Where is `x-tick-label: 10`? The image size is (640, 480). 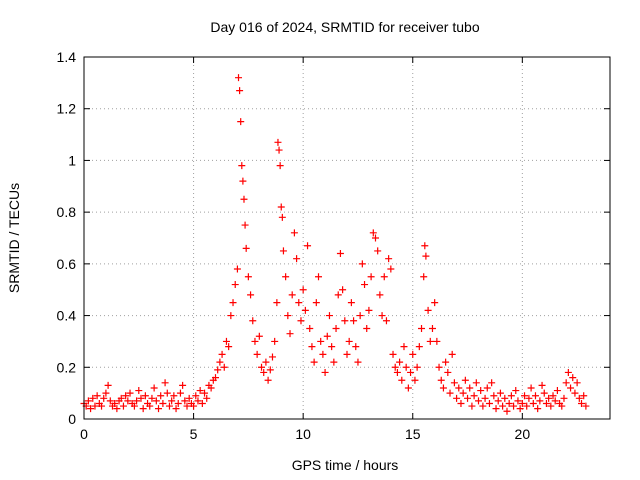
x-tick-label: 10 is located at coordinates (303, 434).